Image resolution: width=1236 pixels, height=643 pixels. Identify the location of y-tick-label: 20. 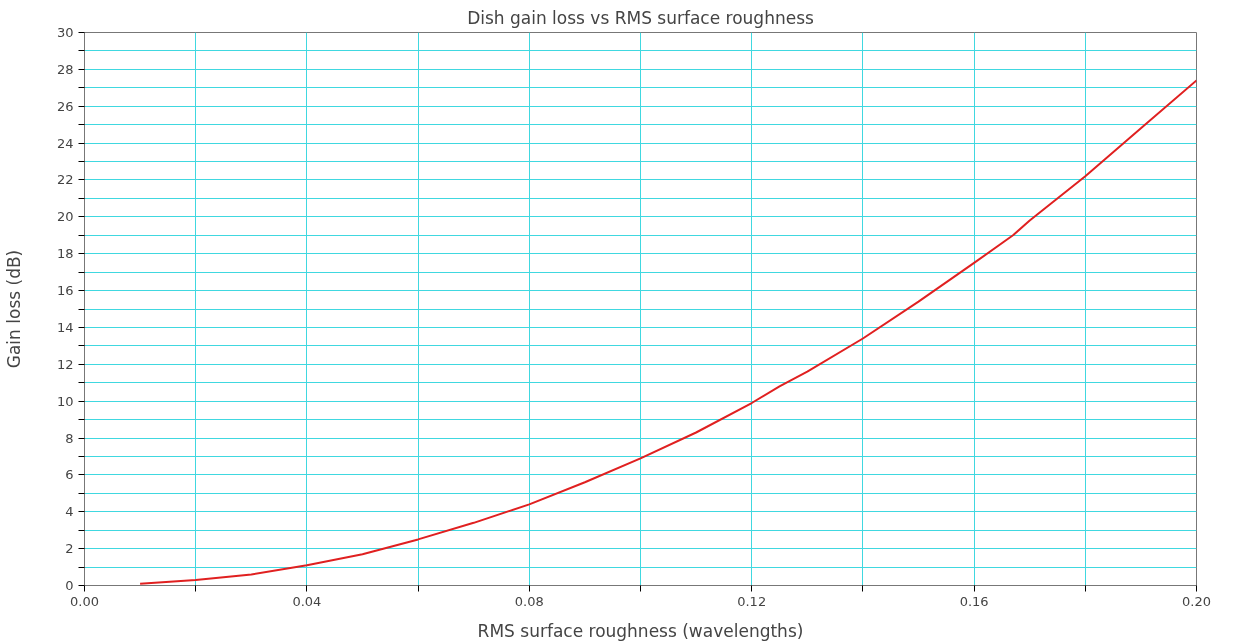
(65, 217).